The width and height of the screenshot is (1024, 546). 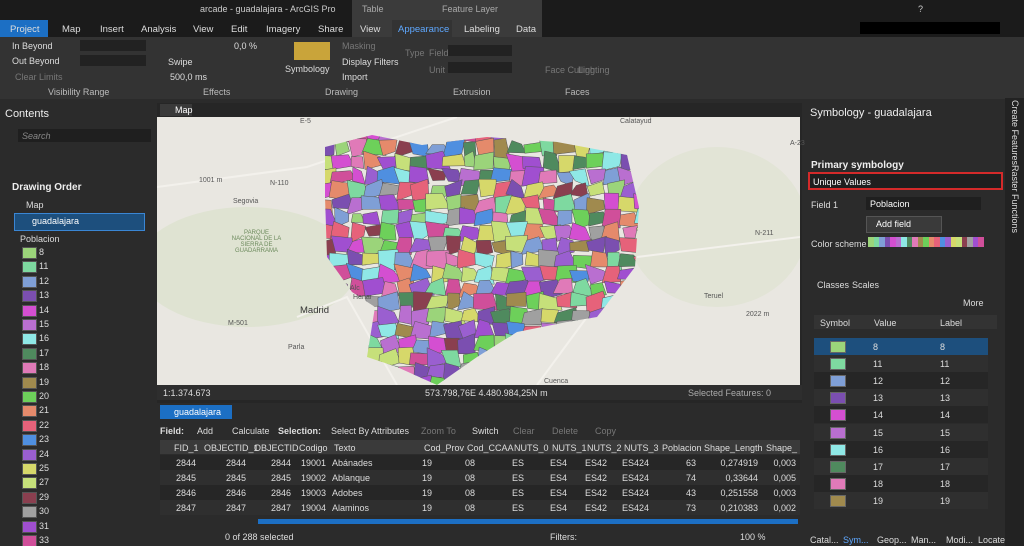 What do you see at coordinates (47, 187) in the screenshot?
I see `label: Drawing Order` at bounding box center [47, 187].